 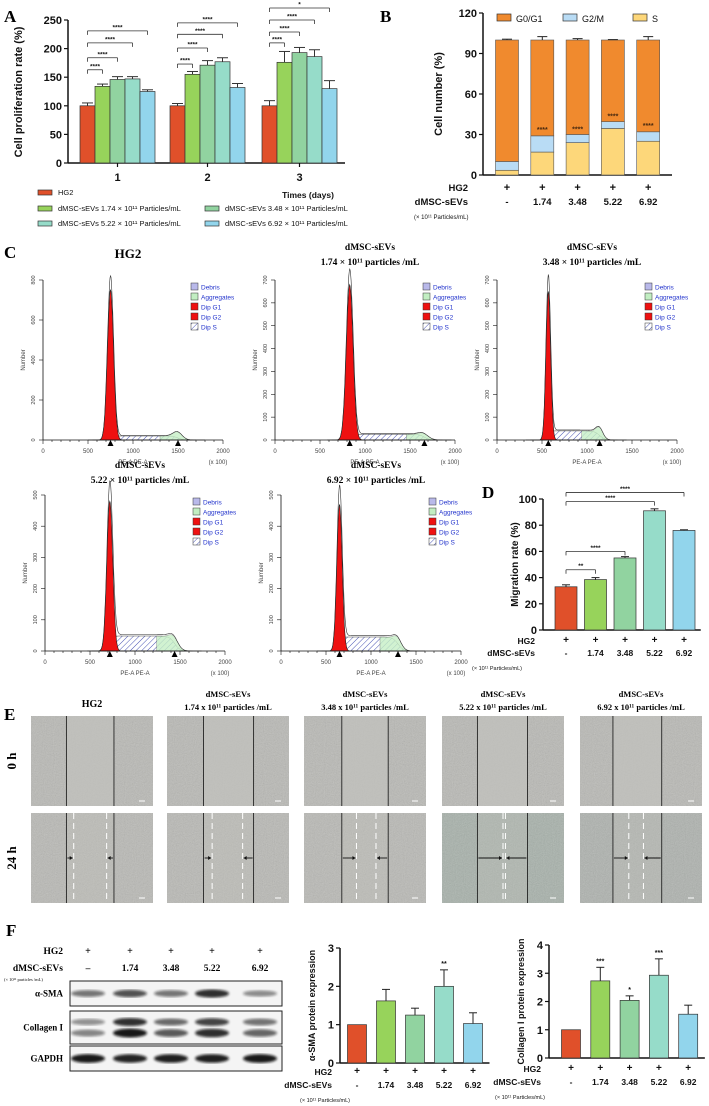 What do you see at coordinates (228, 858) in the screenshot?
I see `image-texture` at bounding box center [228, 858].